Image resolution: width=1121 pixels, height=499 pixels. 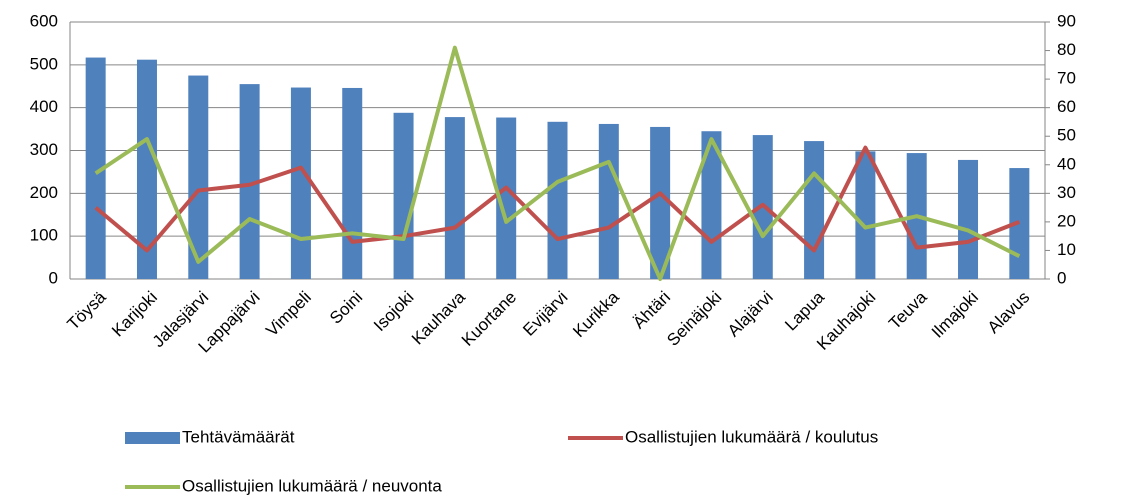 I want to click on x-tick-label: Seinäjoki, so click(x=694, y=319).